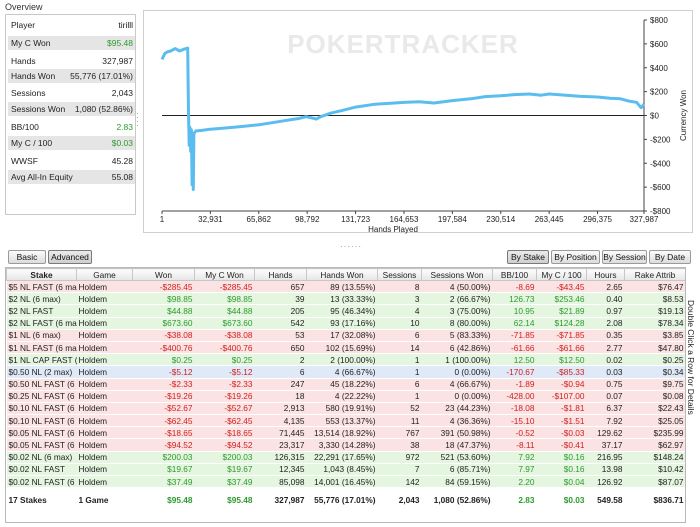  What do you see at coordinates (514, 274) in the screenshot?
I see `column-header: BB/100` at bounding box center [514, 274].